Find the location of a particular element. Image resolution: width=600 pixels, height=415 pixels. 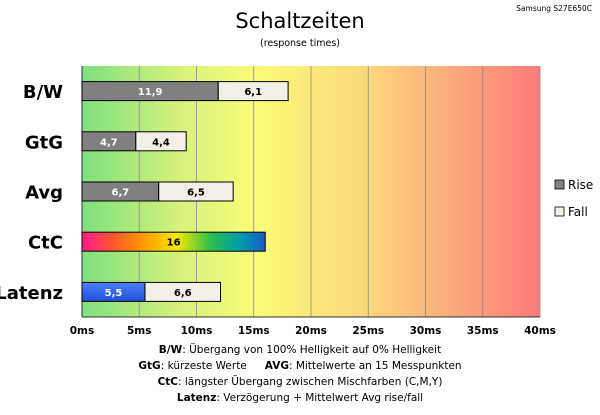

chart-subtitle: (response times) is located at coordinates (300, 43).